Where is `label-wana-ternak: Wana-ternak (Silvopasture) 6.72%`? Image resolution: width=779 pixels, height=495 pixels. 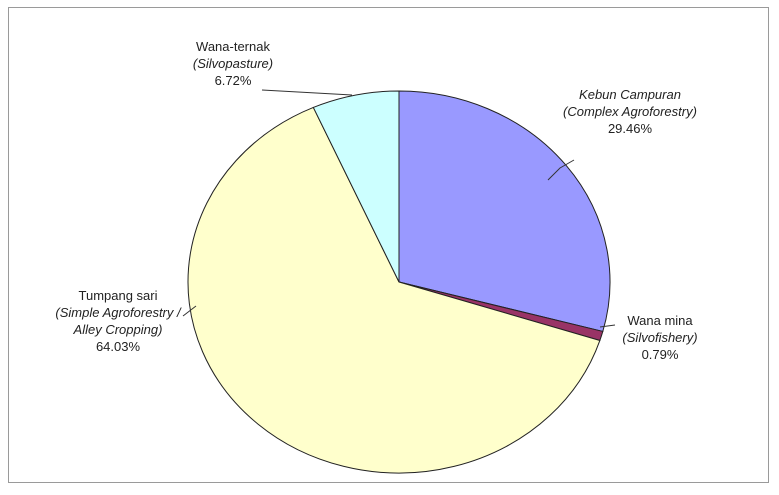
label-wana-ternak: Wana-ternak (Silvopasture) 6.72% is located at coordinates (233, 63).